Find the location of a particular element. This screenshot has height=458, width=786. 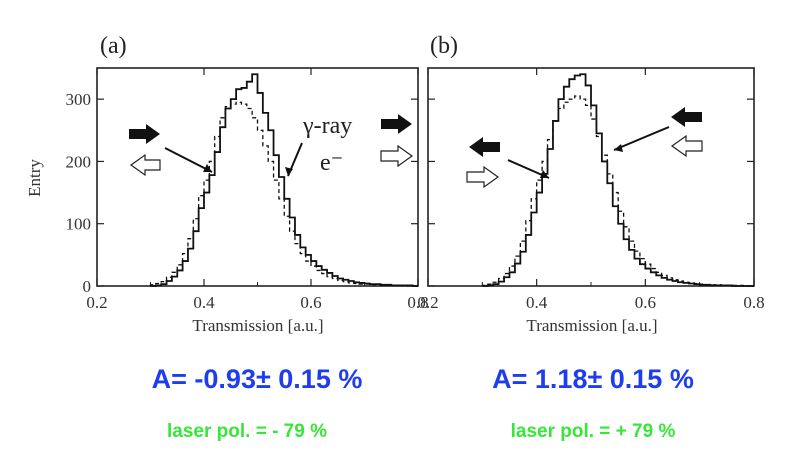

histogram-dashed-a is located at coordinates (283, 194).